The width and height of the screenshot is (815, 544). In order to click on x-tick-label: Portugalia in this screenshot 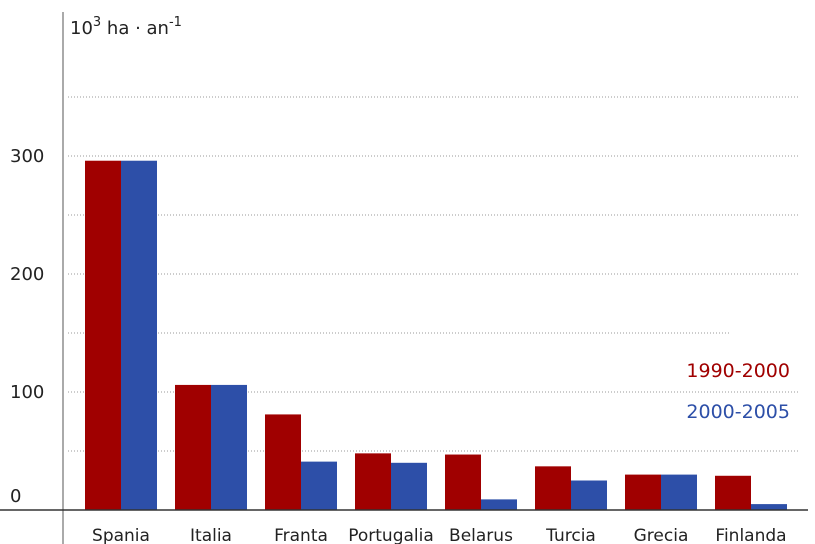, I will do `click(391, 535)`.